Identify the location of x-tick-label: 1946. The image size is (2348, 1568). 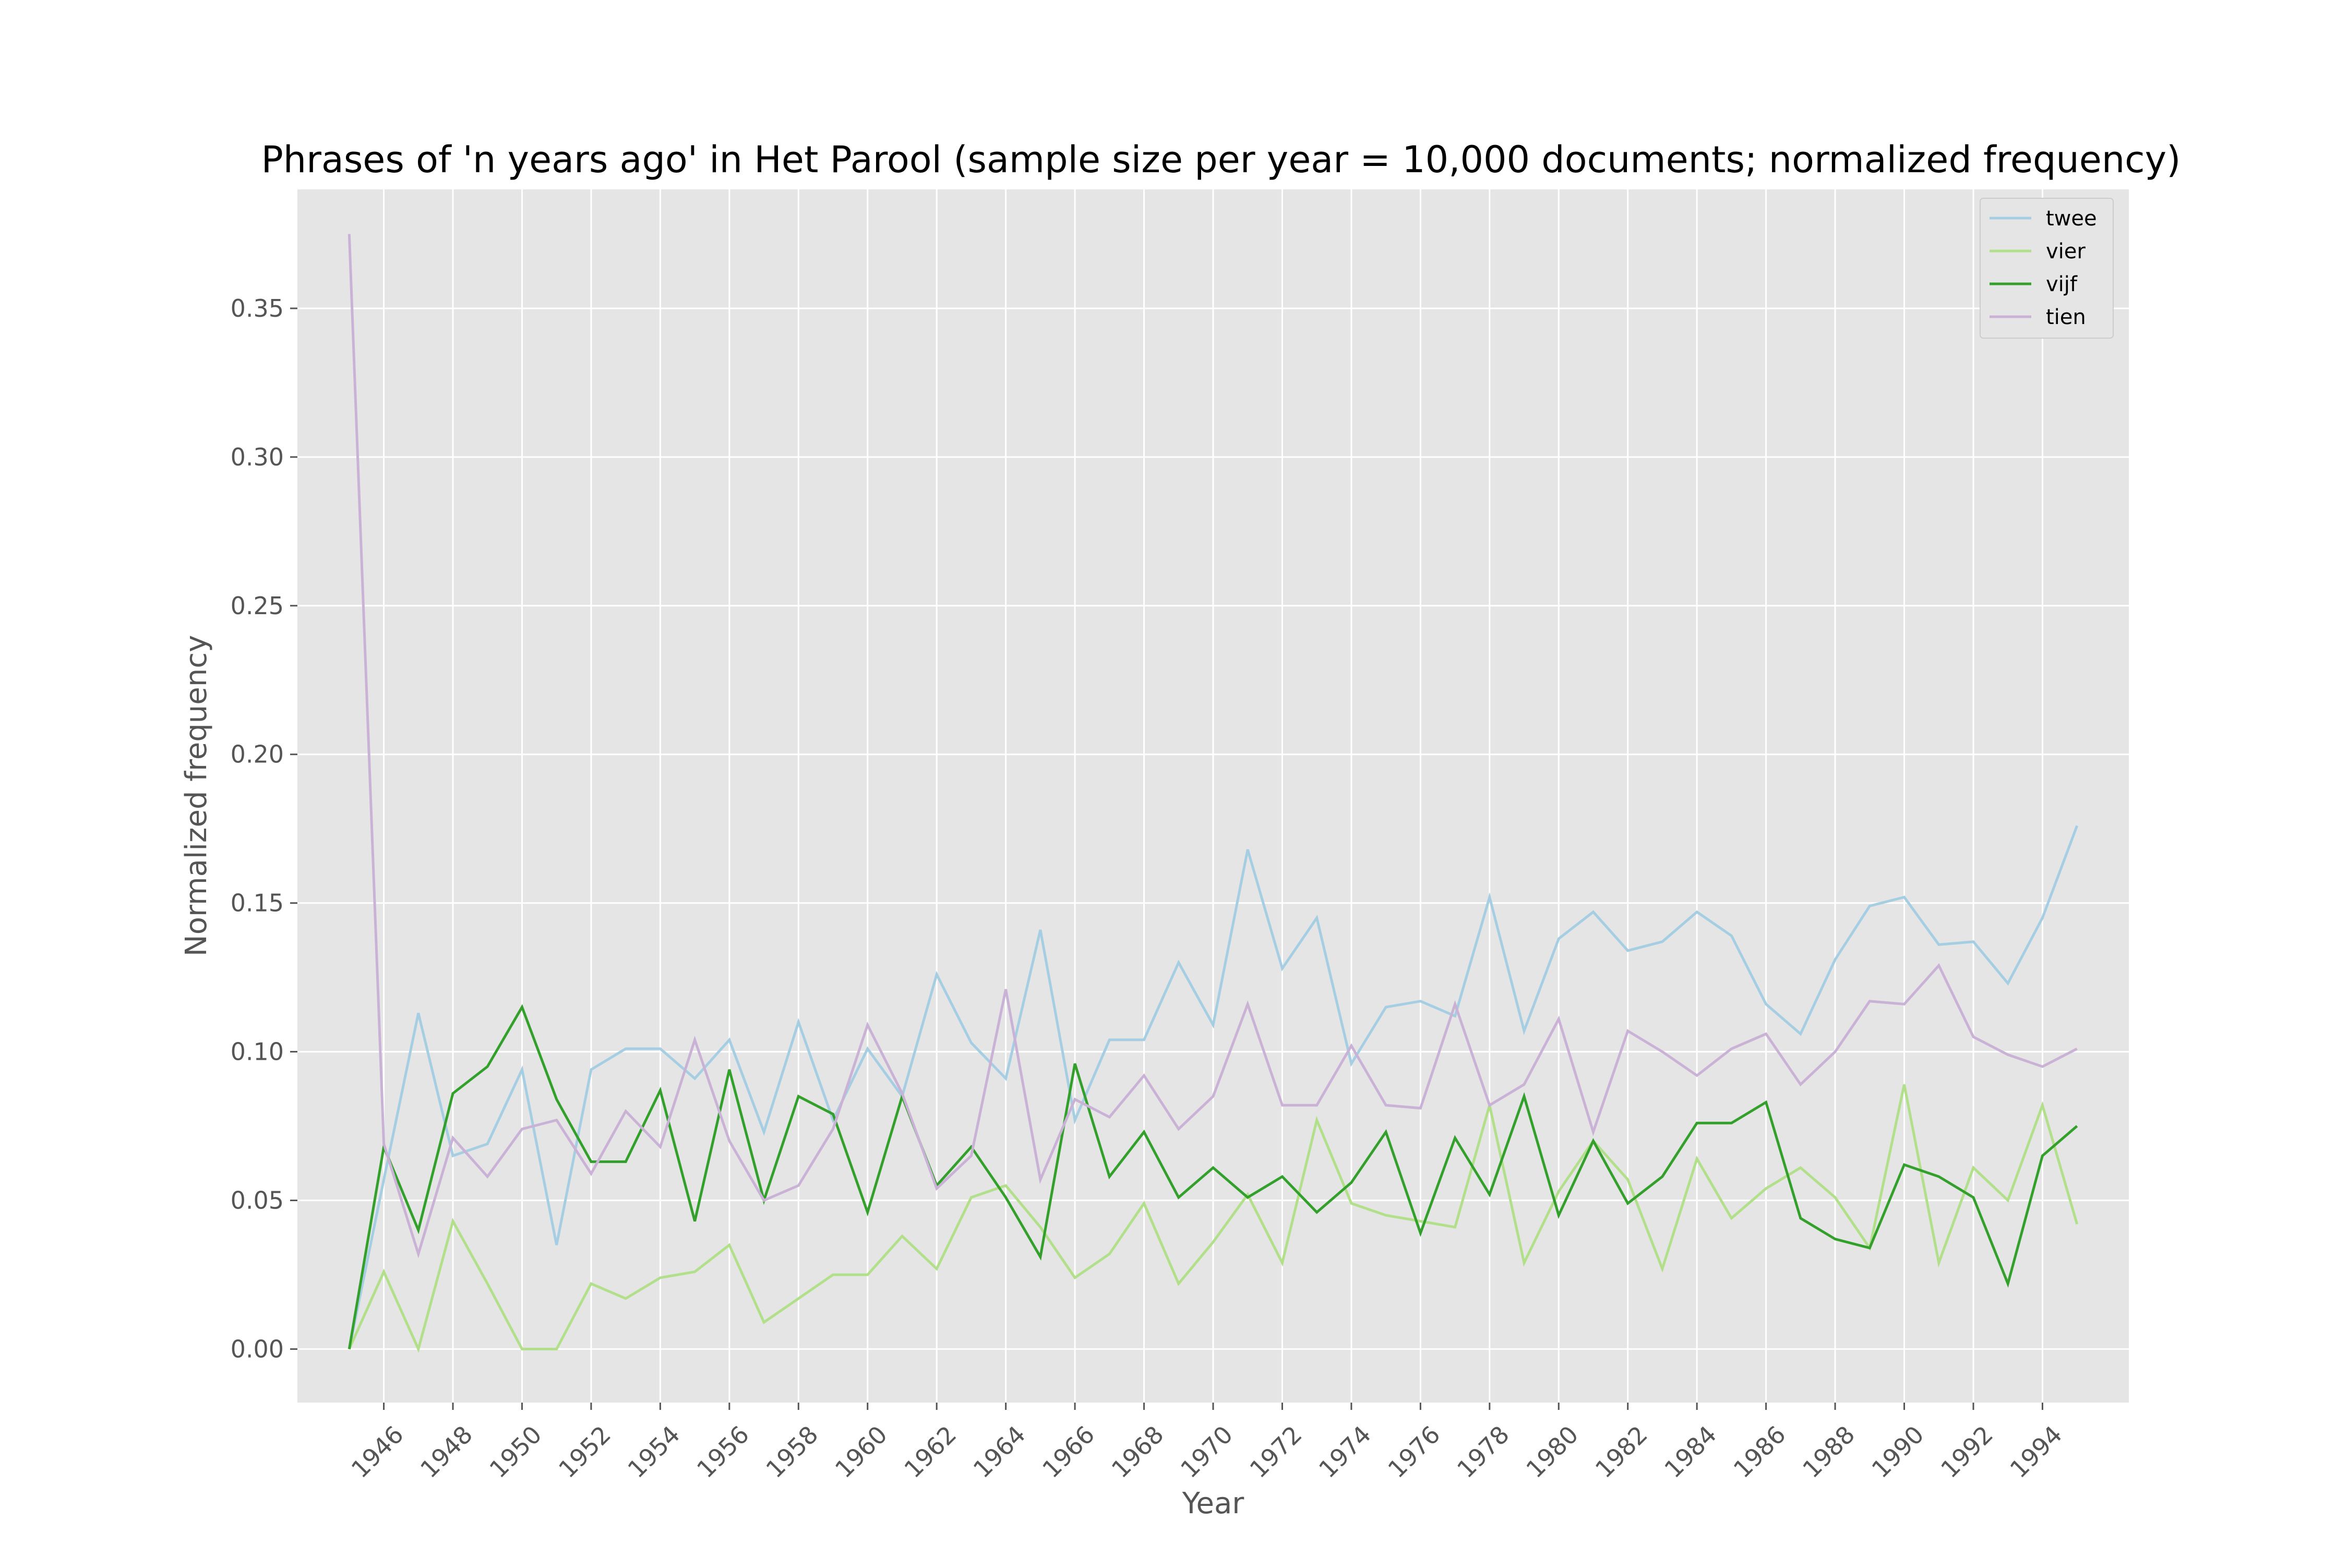
(378, 1451).